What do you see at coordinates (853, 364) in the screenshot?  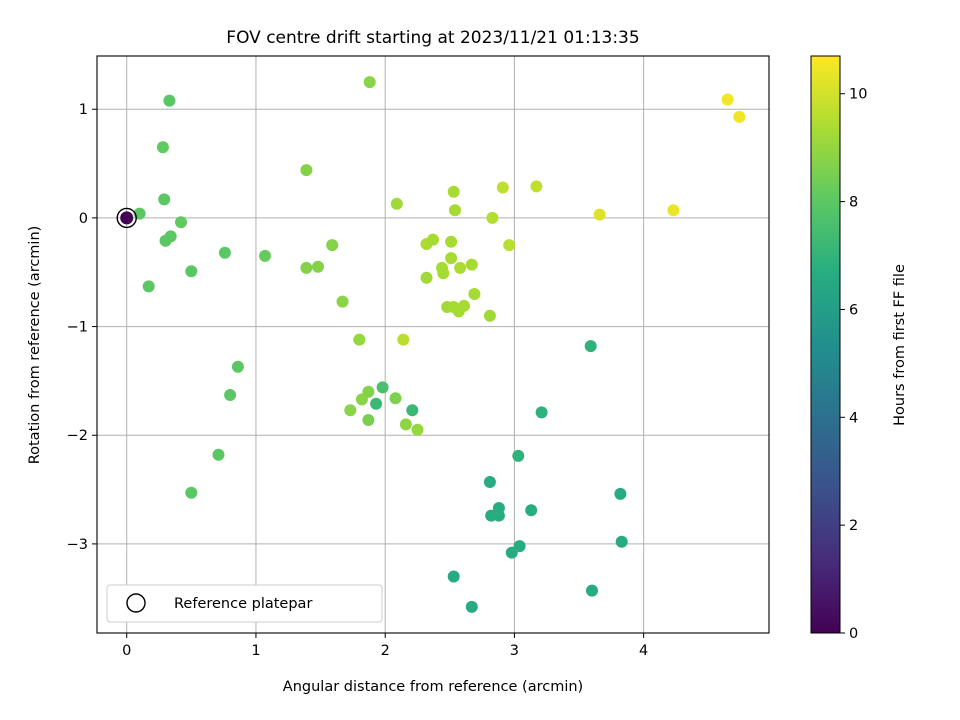 I see `colorbar-ticks: 0 2 4 6 8 10` at bounding box center [853, 364].